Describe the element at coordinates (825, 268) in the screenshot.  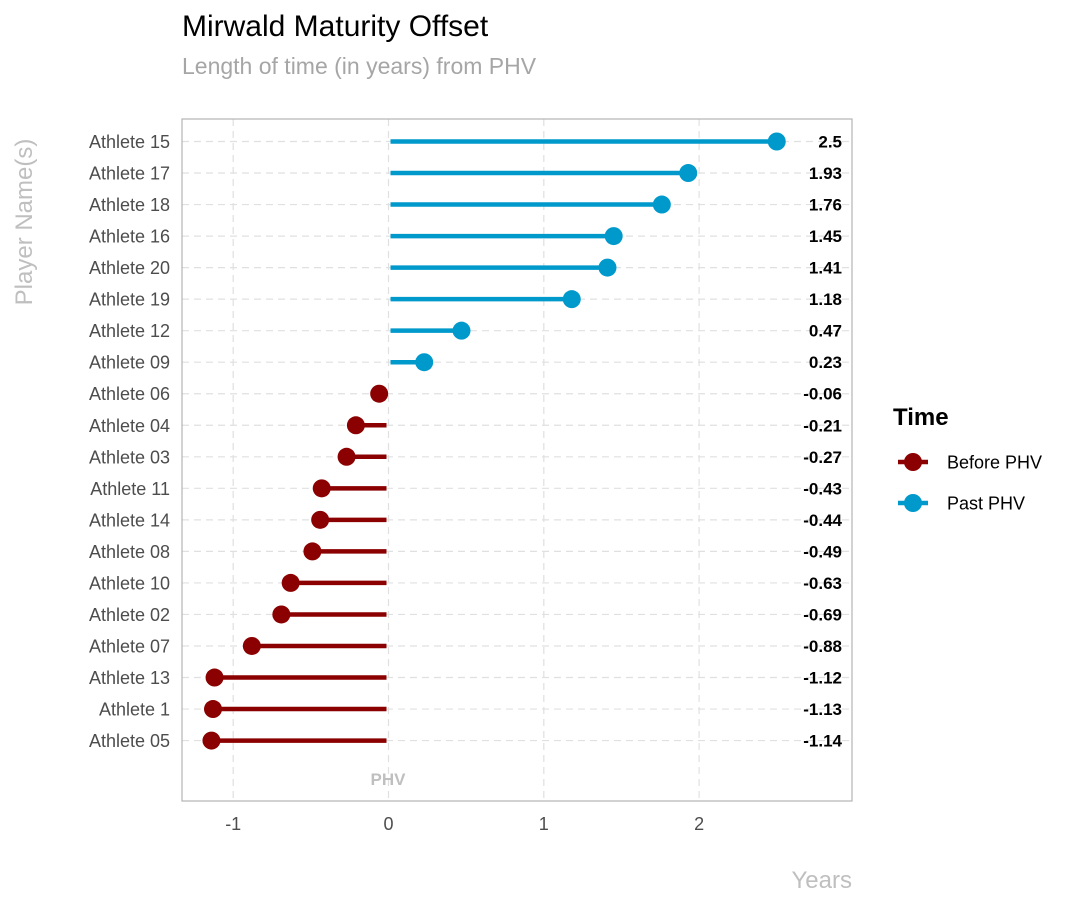
I see `value-label: 1.41` at that location.